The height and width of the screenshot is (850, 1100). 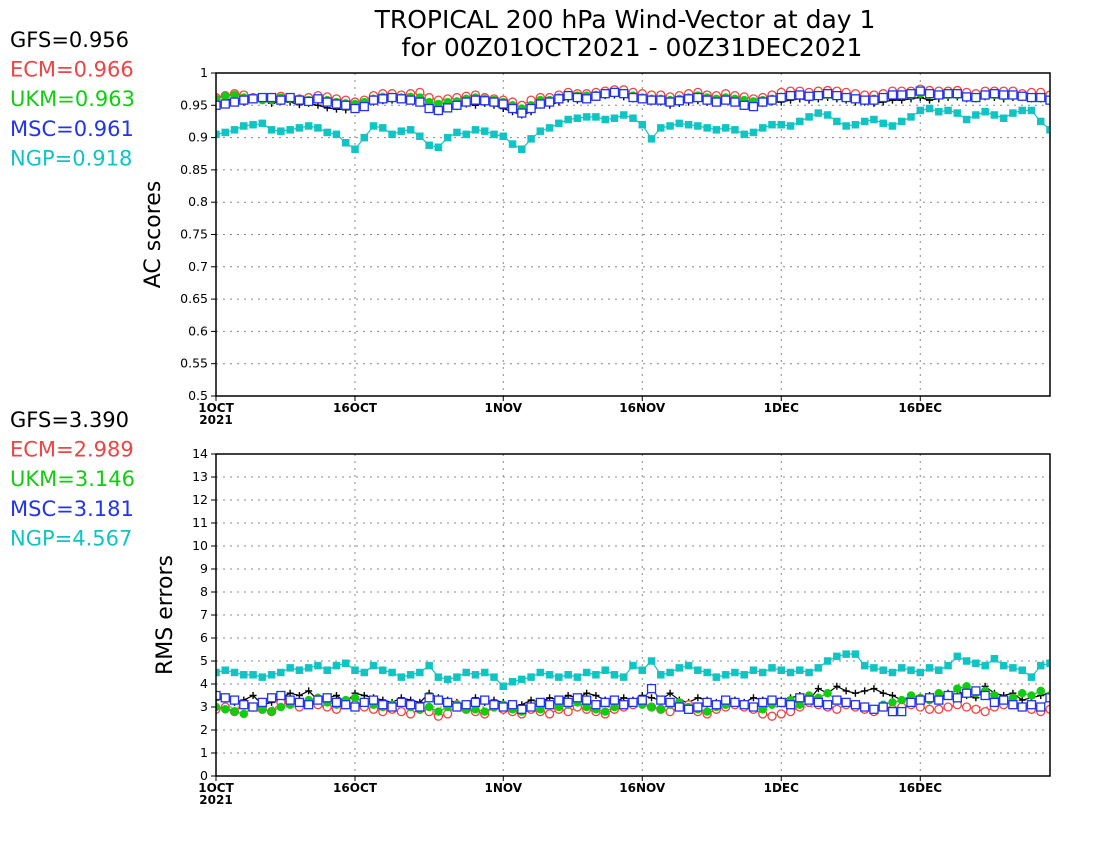 What do you see at coordinates (204, 775) in the screenshot?
I see `y-tick-label: 0` at bounding box center [204, 775].